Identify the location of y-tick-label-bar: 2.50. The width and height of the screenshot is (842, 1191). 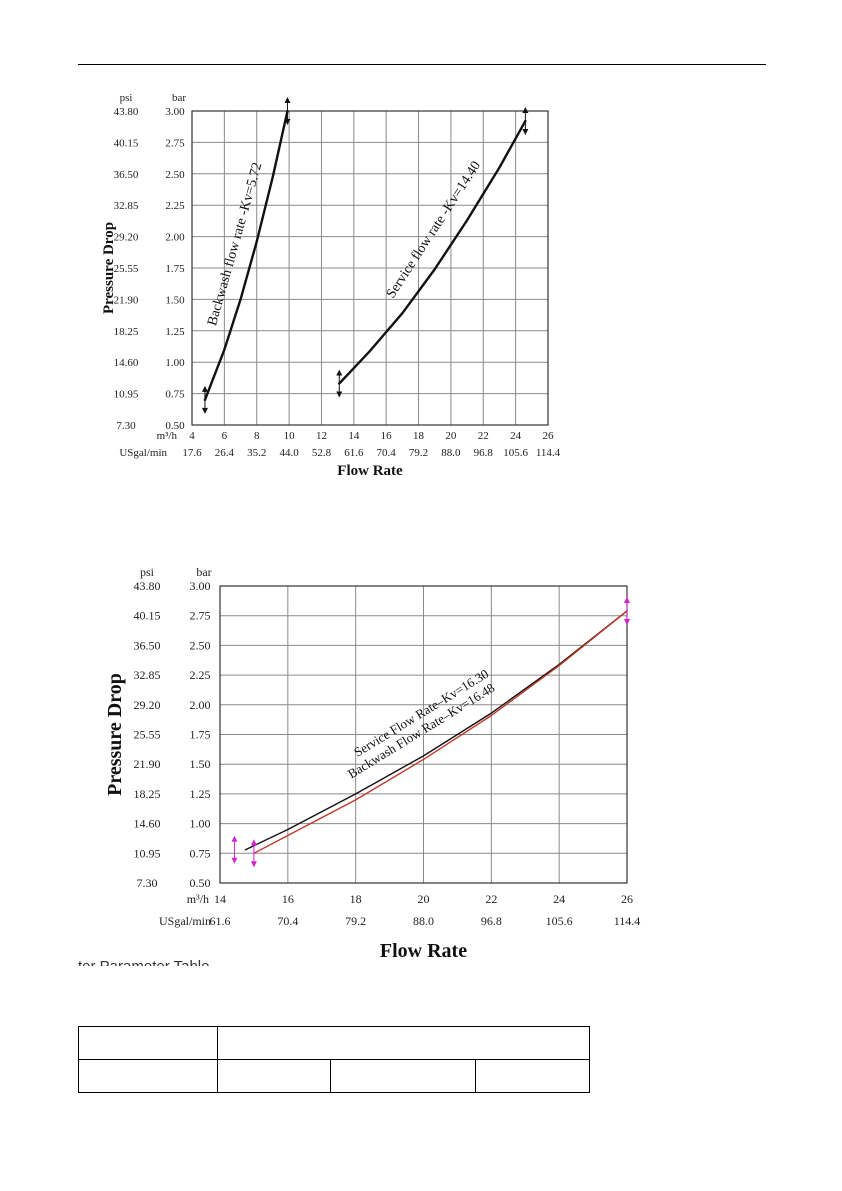
(200, 645).